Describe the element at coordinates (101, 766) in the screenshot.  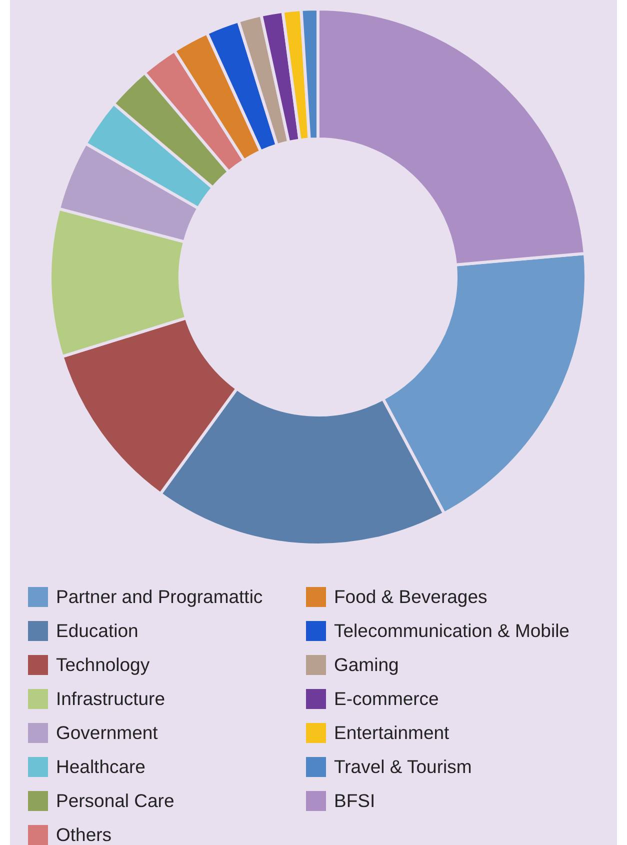
I see `legend-label: Healthcare` at that location.